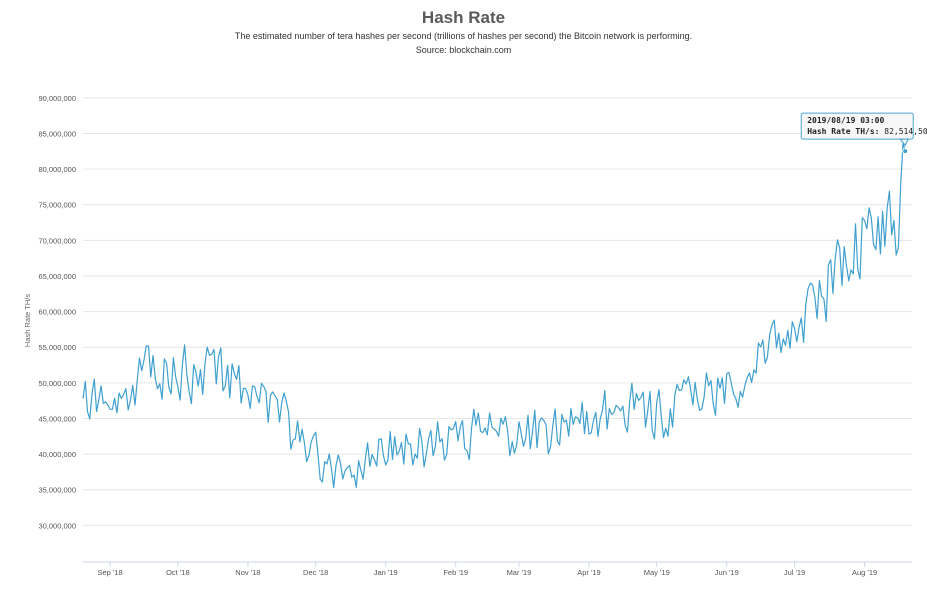 This screenshot has width=927, height=589. Describe the element at coordinates (386, 572) in the screenshot. I see `x-tick-label: Jan '19` at that location.